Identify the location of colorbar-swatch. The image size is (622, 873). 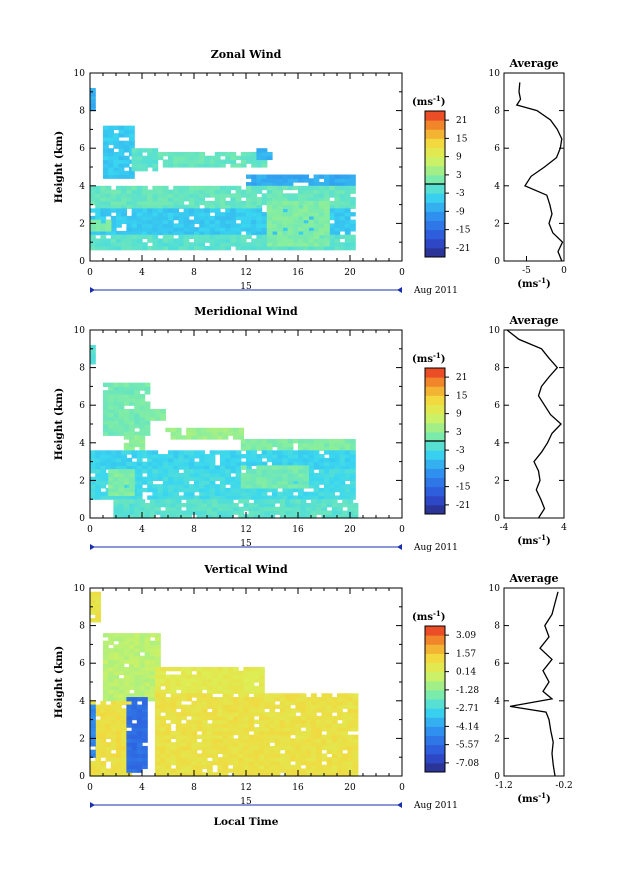
(435, 418).